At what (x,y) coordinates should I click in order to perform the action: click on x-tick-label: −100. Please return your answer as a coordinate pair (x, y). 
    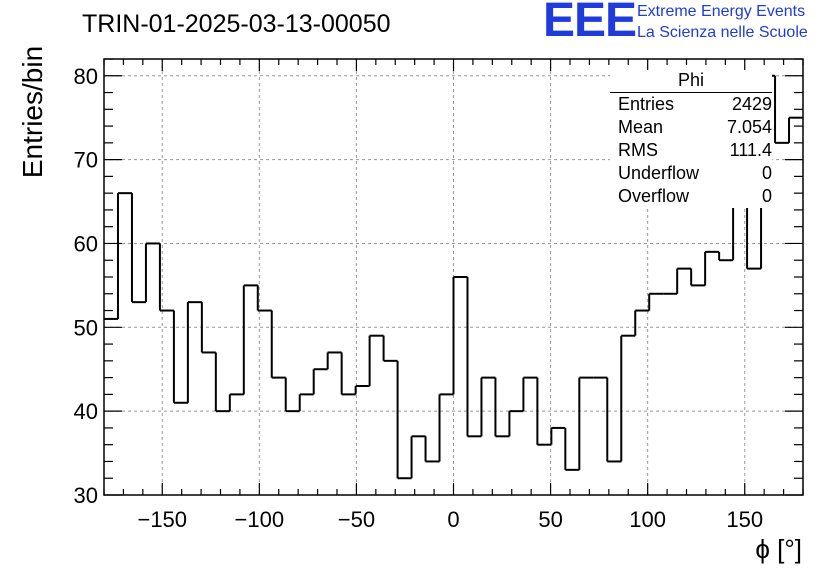
    Looking at the image, I should click on (260, 519).